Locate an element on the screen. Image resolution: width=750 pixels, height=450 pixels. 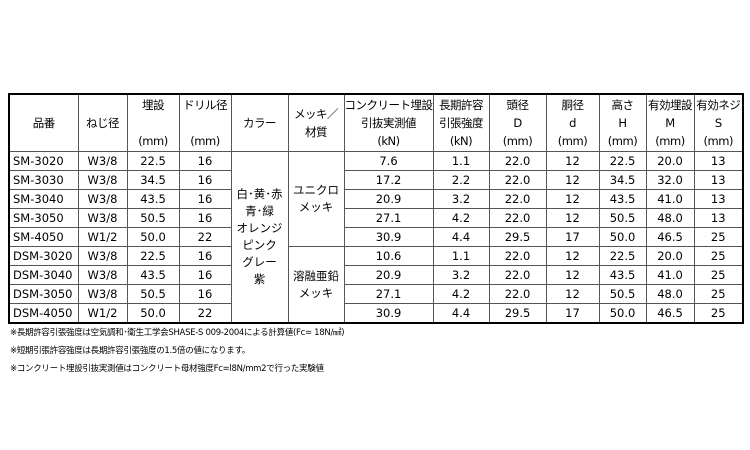
header-line: H is located at coordinates (622, 123).